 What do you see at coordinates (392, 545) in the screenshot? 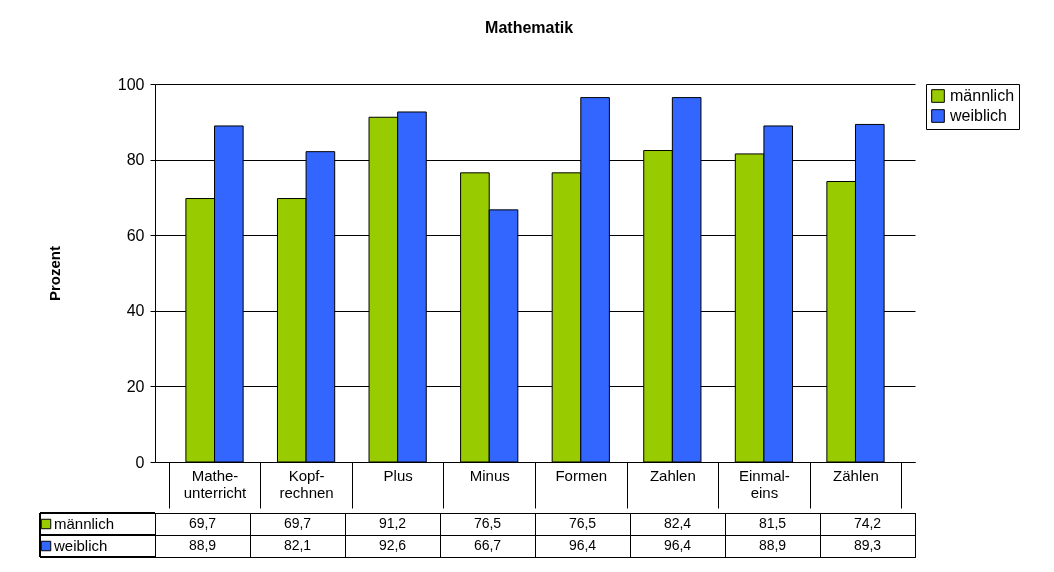
I see `data-label: 92,6` at bounding box center [392, 545].